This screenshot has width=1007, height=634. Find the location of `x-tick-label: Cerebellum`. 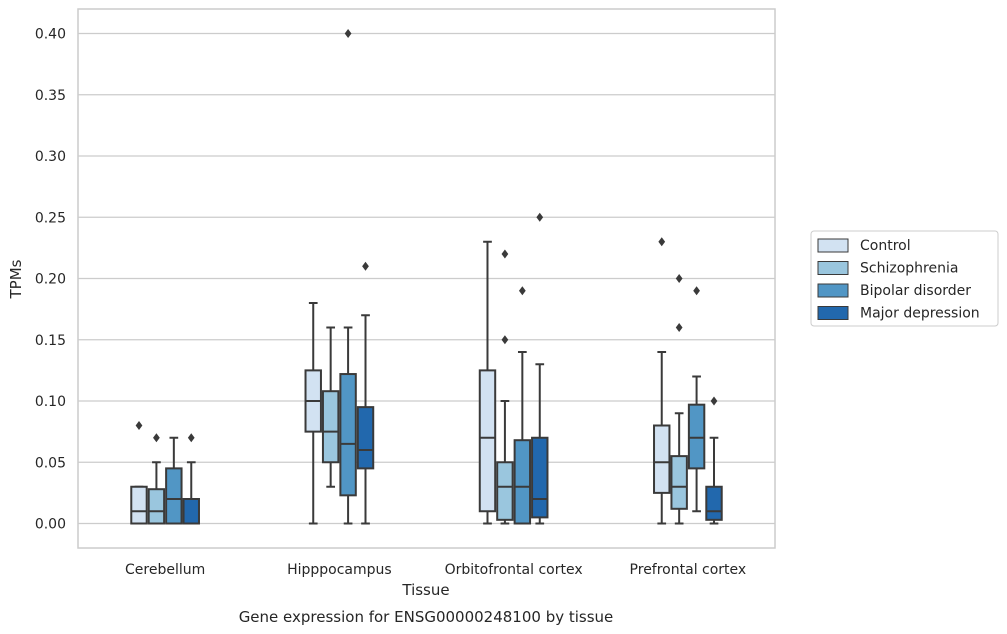

x-tick-label: Cerebellum is located at coordinates (165, 570).